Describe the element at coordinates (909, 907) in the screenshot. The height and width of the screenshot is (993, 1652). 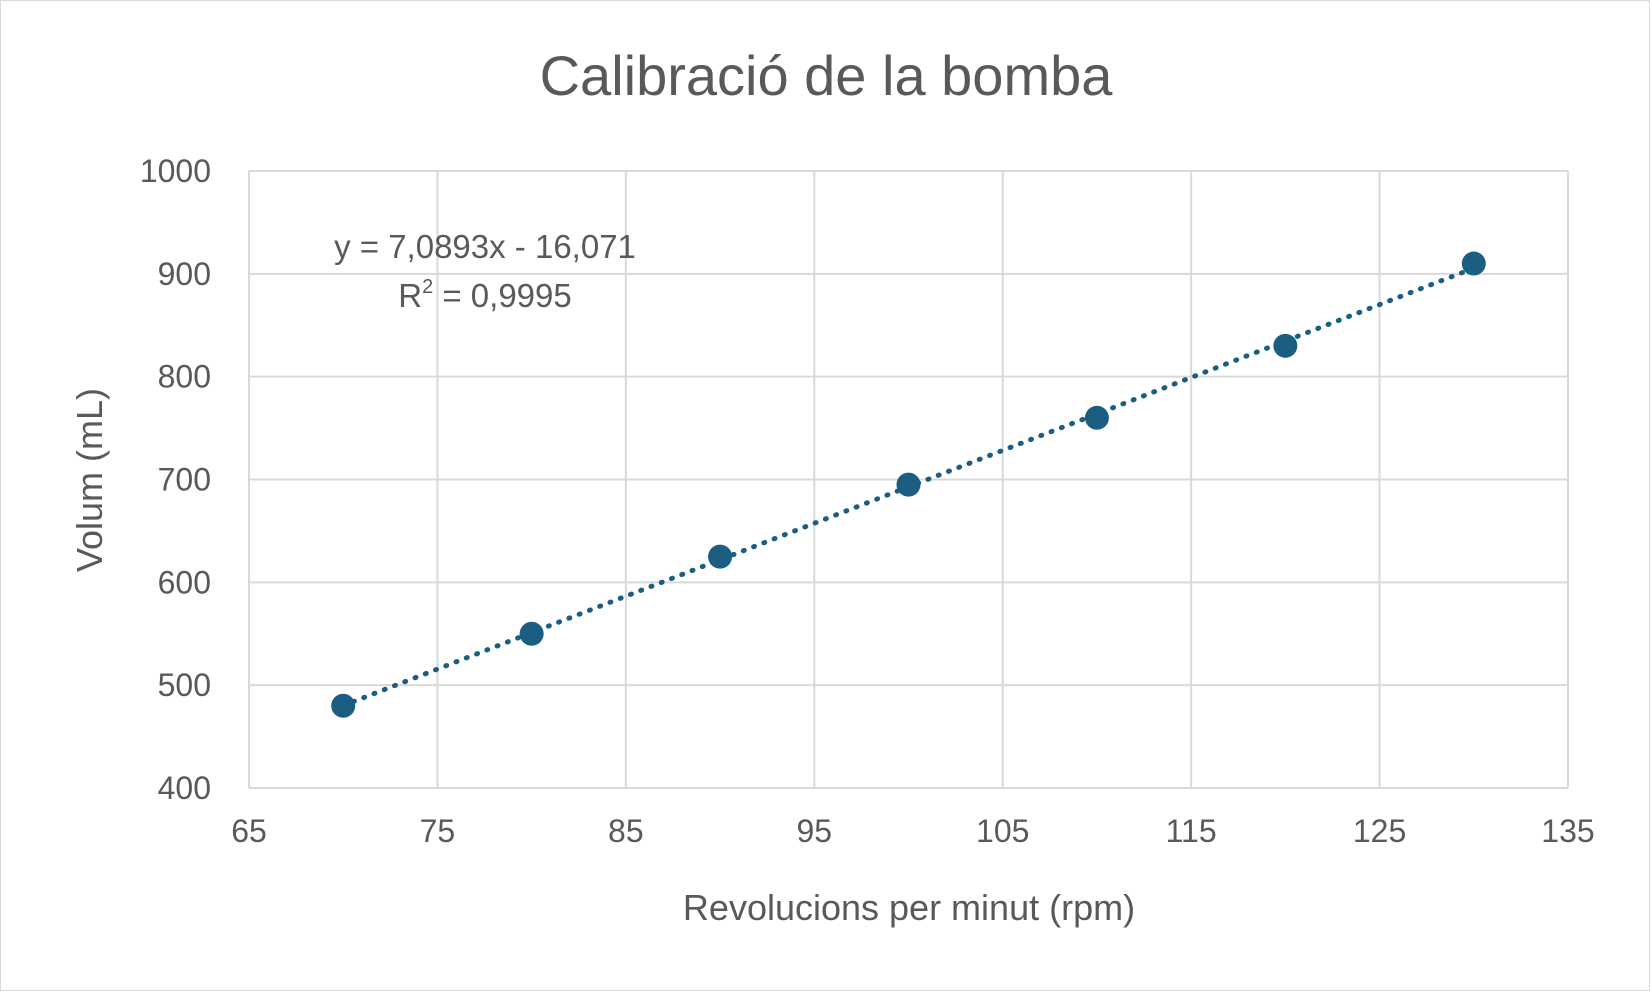
I see `x-axis-label: Revolucions per minut (rpm)` at that location.